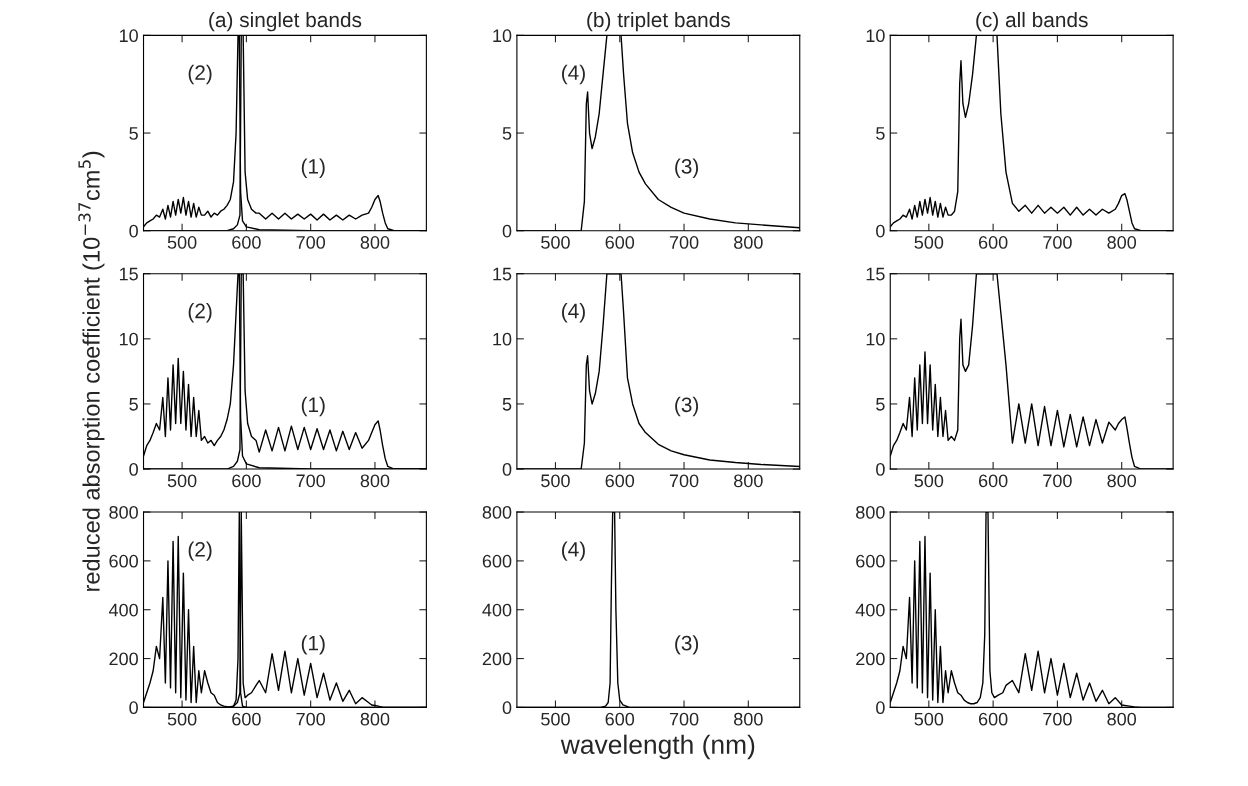  Describe the element at coordinates (285, 21) in the screenshot. I see `chart-title: (a) singlet bands` at that location.